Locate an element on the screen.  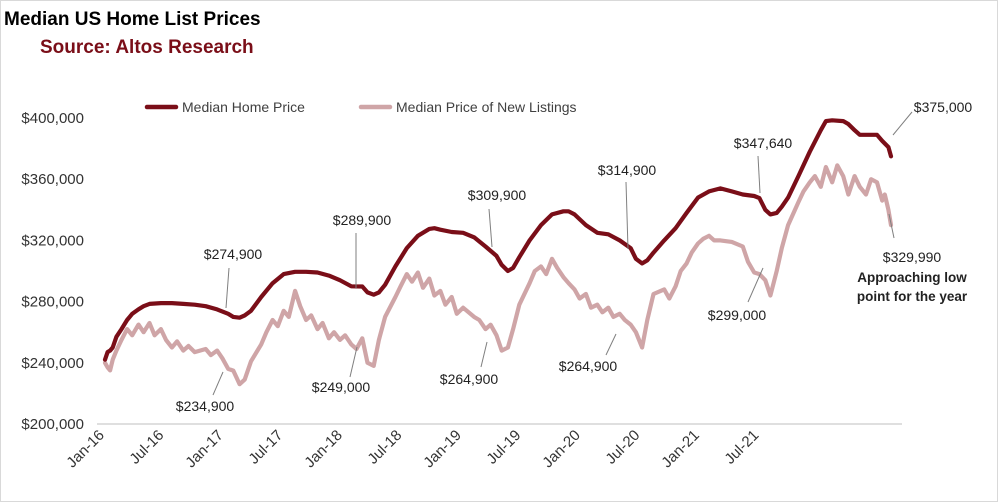
x-tick-label: Jan-18 is located at coordinates (323, 449).